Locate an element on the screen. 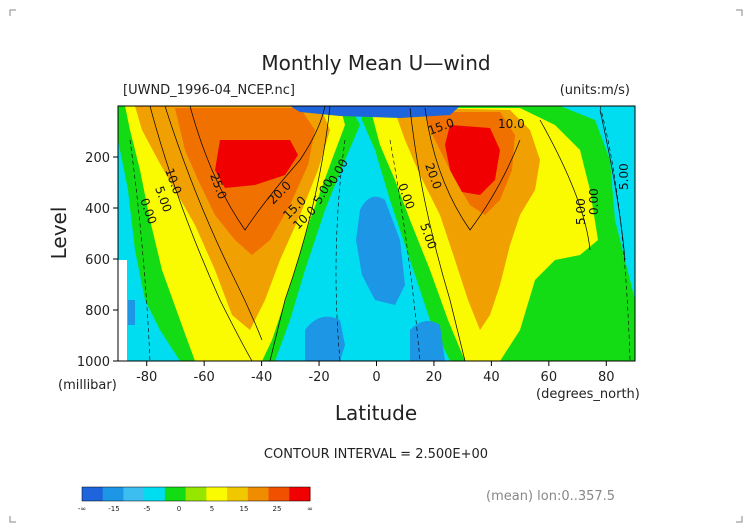  x-unit-label: (degrees_north) is located at coordinates (588, 394).